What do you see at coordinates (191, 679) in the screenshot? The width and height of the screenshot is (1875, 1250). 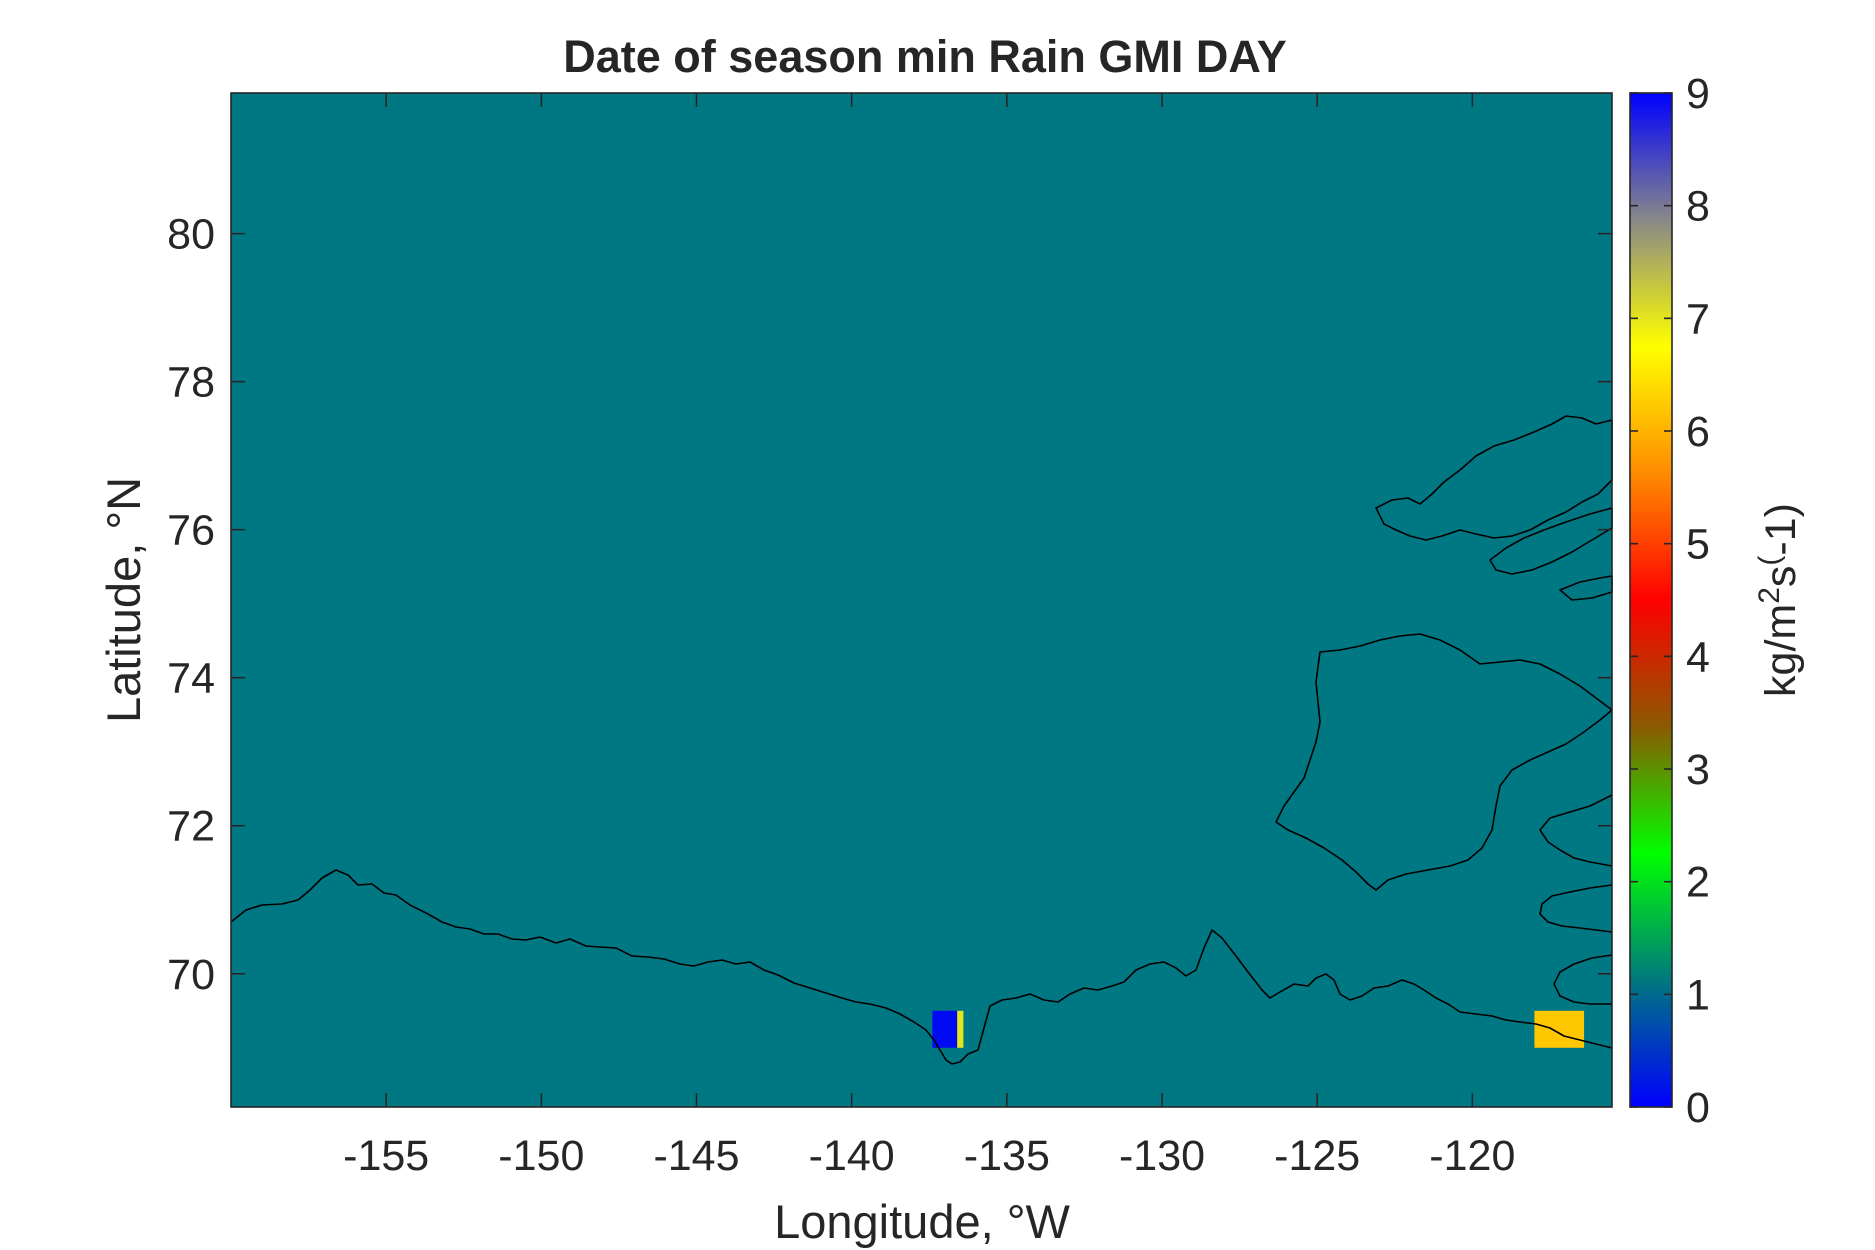 I see `y-tick-label: 74` at bounding box center [191, 679].